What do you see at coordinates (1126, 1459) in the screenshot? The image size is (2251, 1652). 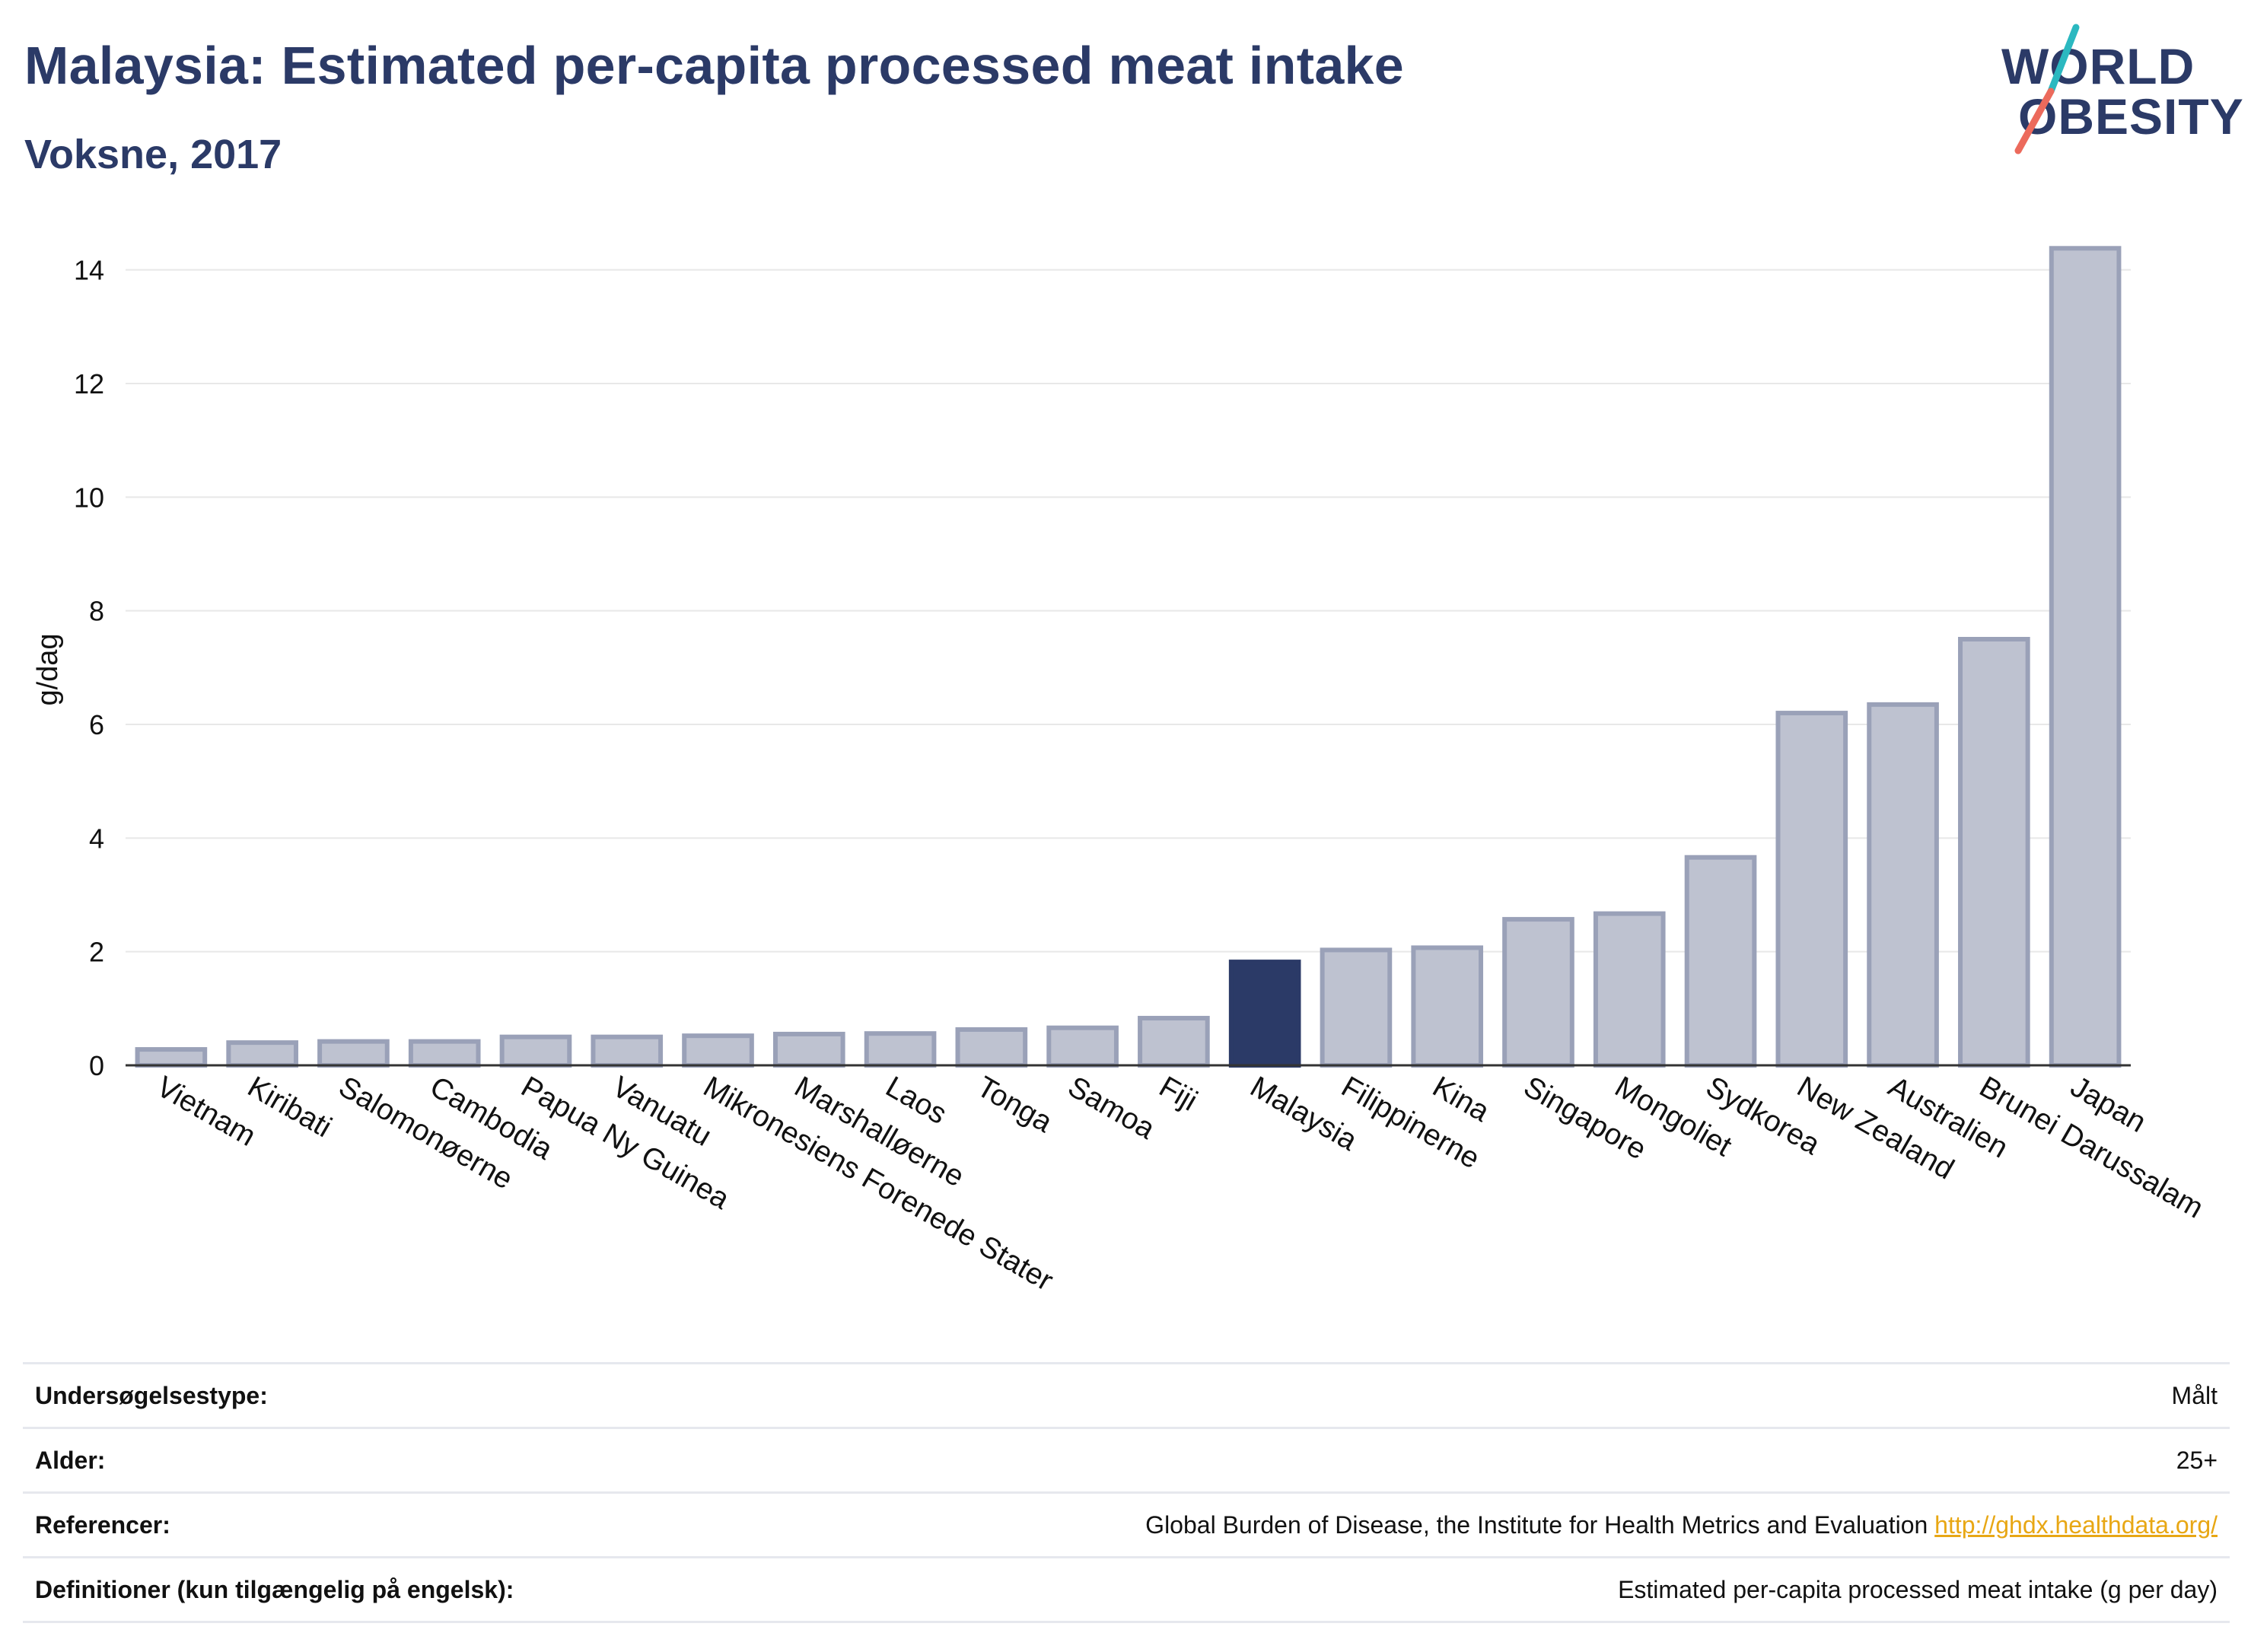 I see `info-row-age: Alder: 25+` at bounding box center [1126, 1459].